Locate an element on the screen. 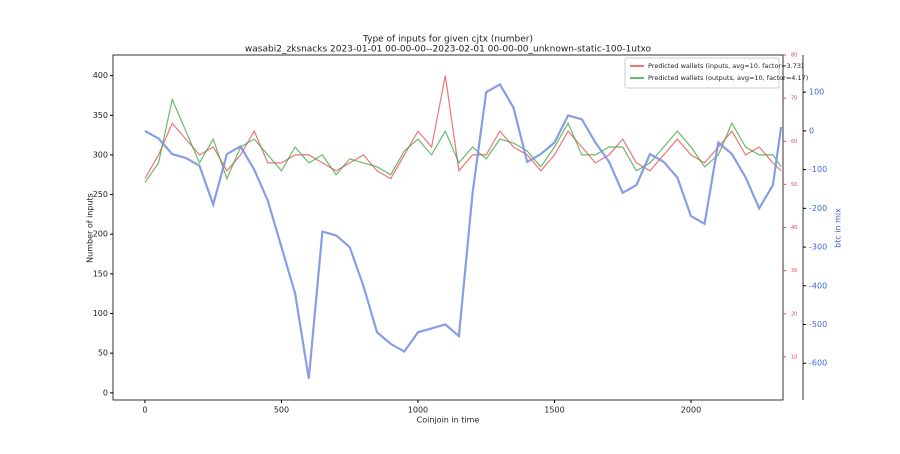  y3-tick-label: -300 is located at coordinates (818, 247).